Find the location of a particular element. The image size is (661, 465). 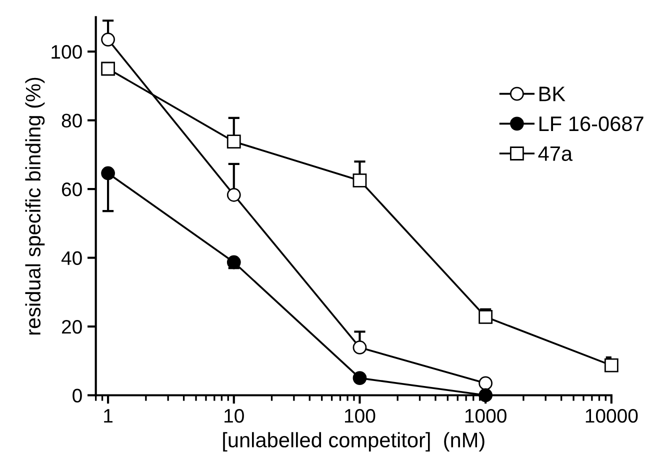

x-axis-title: [unlabelled competitor] (nM) is located at coordinates (353, 442).